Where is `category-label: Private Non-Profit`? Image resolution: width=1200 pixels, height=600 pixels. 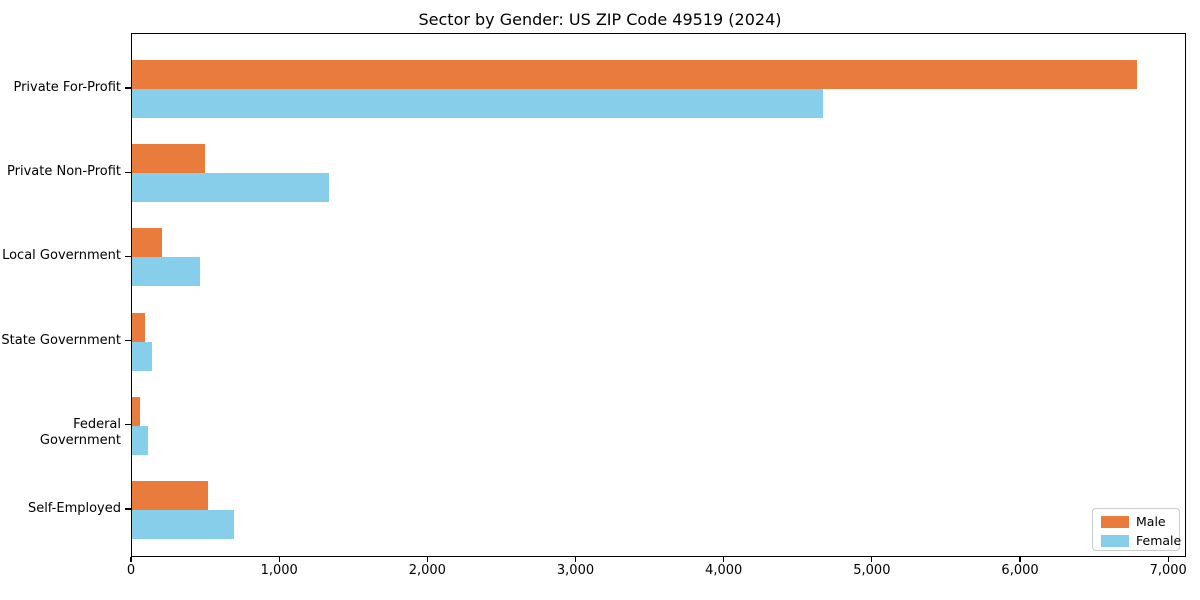
category-label: Private Non-Profit is located at coordinates (64, 172).